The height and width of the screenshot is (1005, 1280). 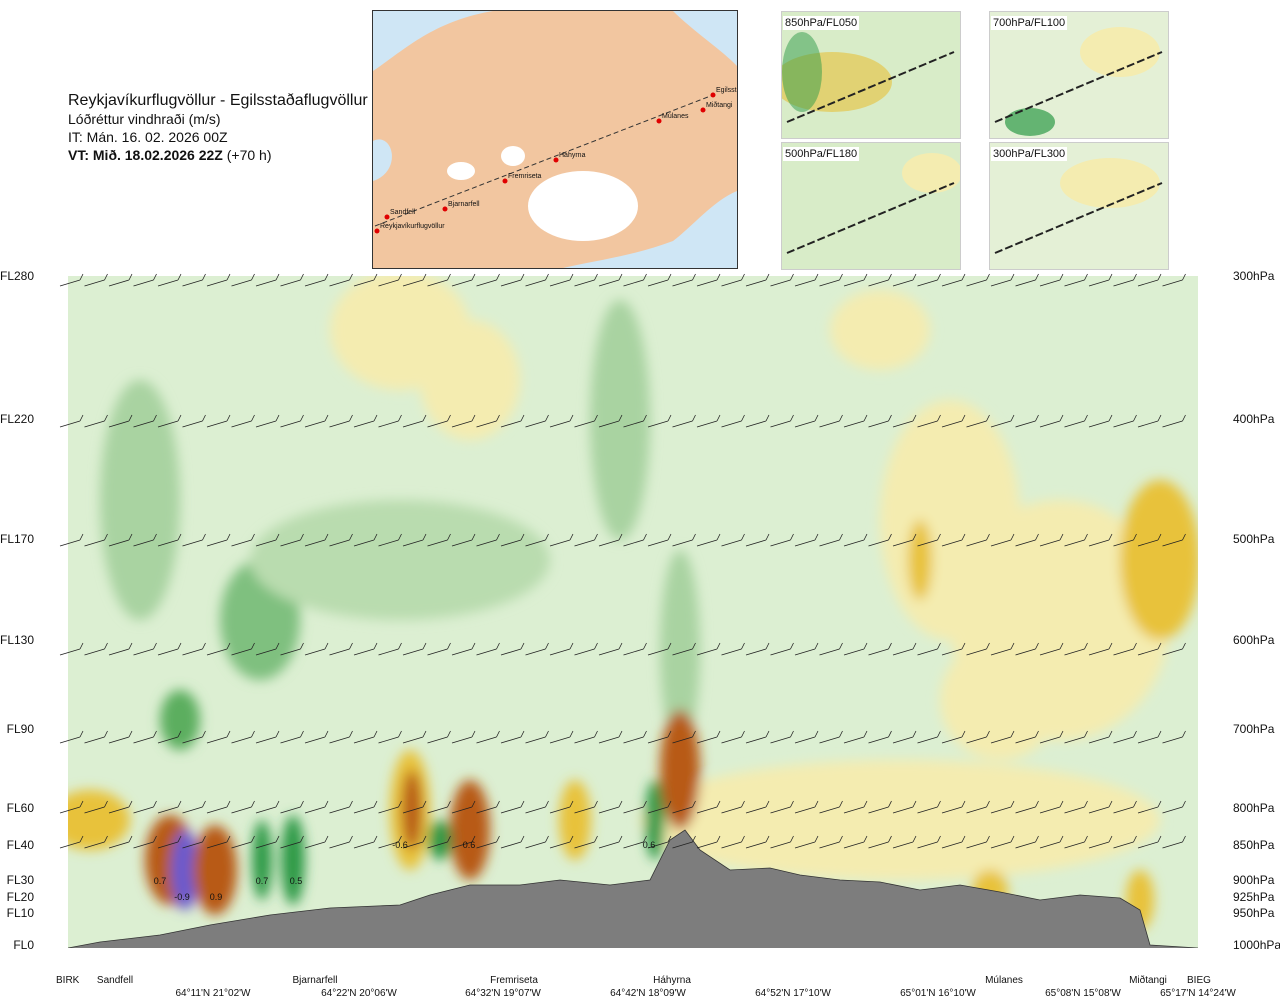 I want to click on contour-label: 0.6, so click(x=469, y=845).